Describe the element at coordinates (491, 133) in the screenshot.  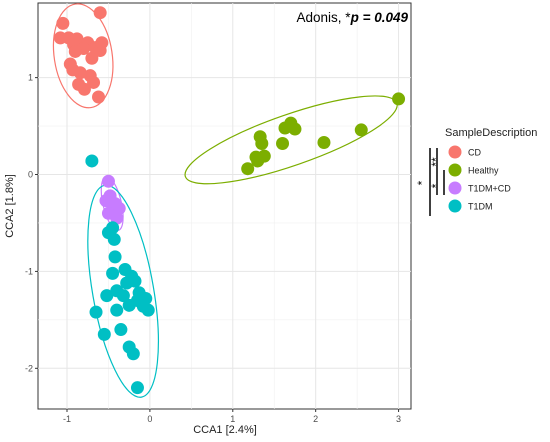
I see `legend-title: SampleDescription` at that location.